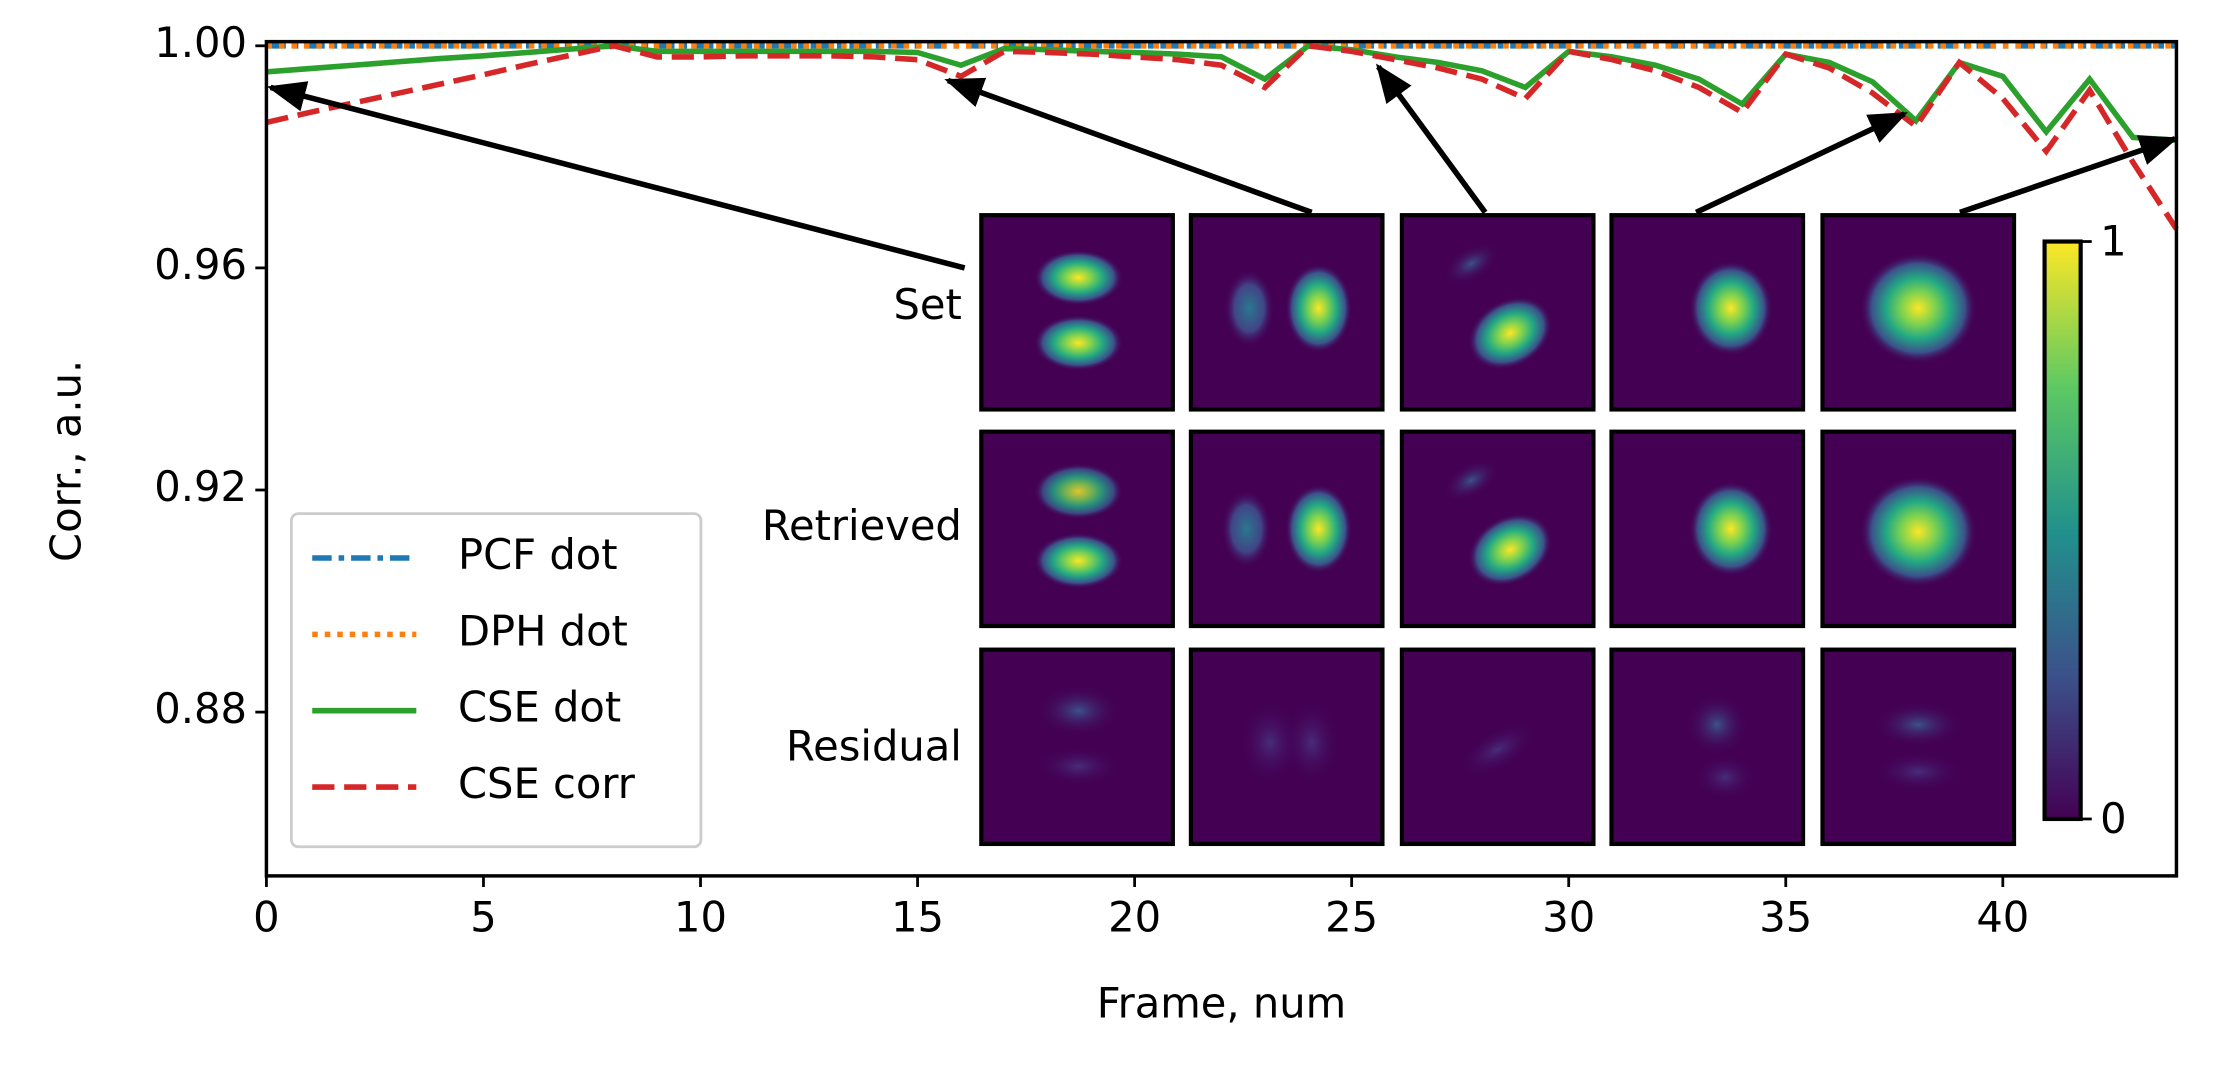  What do you see at coordinates (700, 916) in the screenshot?
I see `x-tick-label: 10` at bounding box center [700, 916].